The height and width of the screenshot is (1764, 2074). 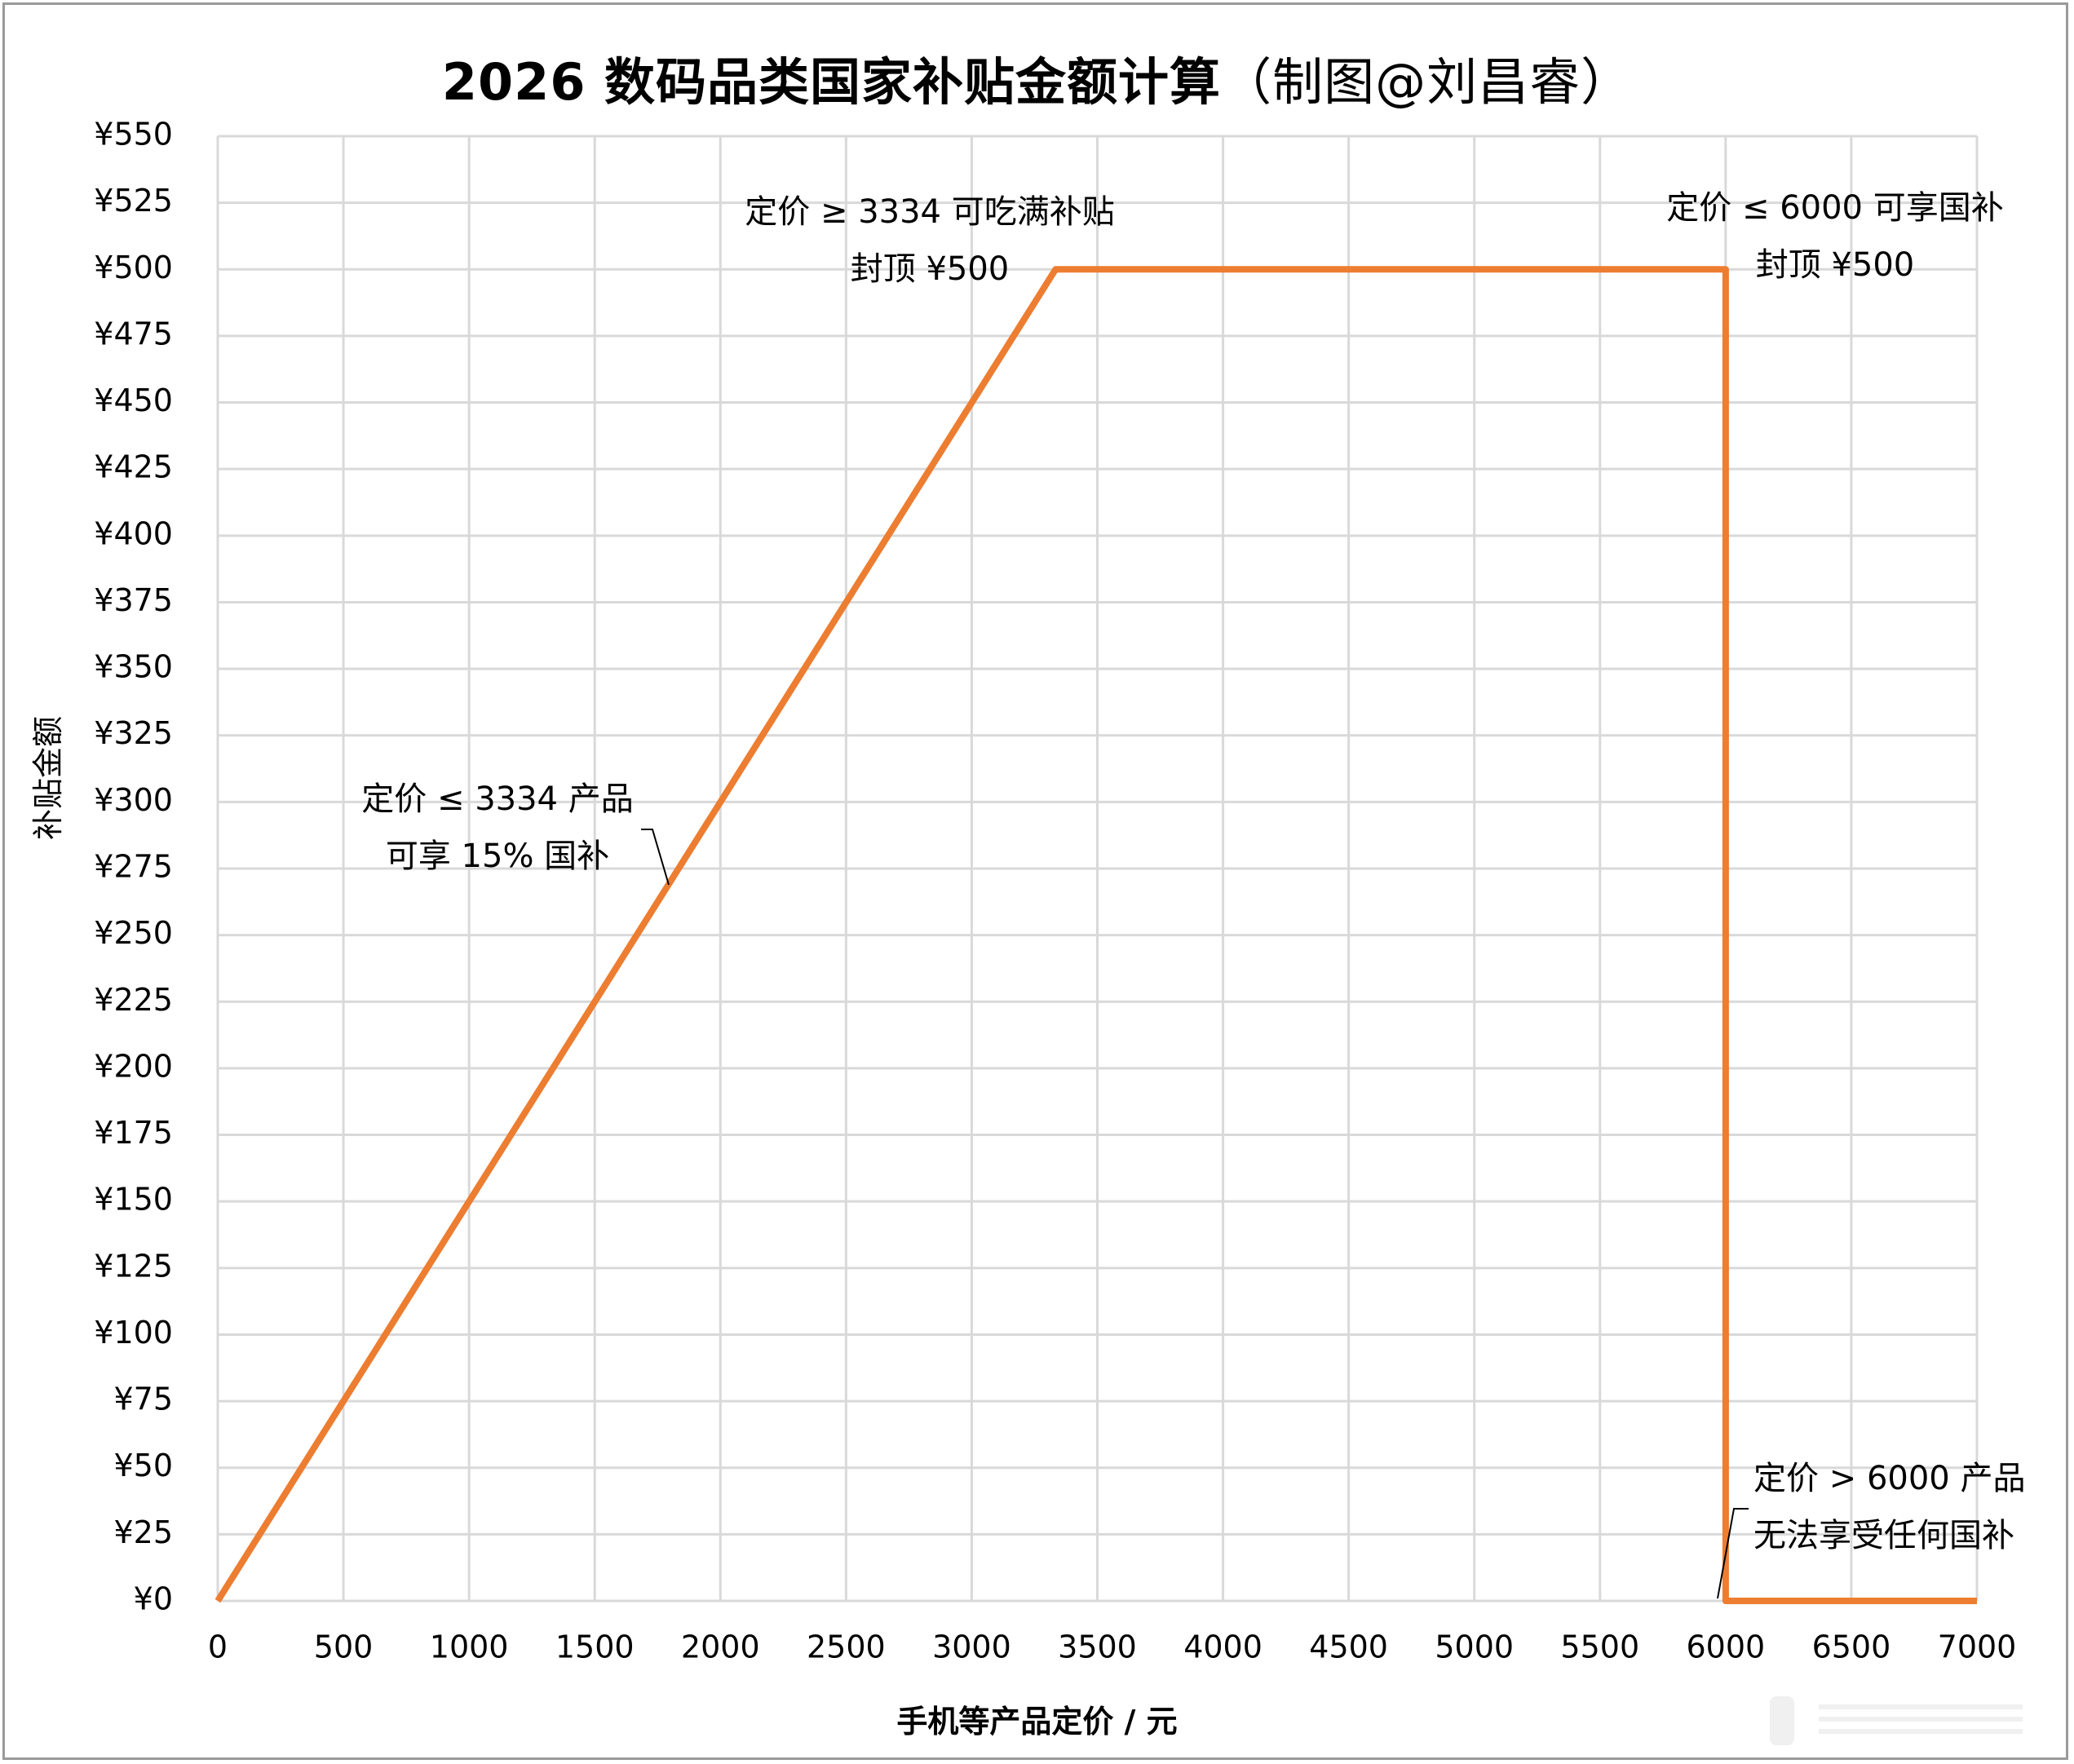 I want to click on x-tick-label: 1500, so click(x=595, y=1647).